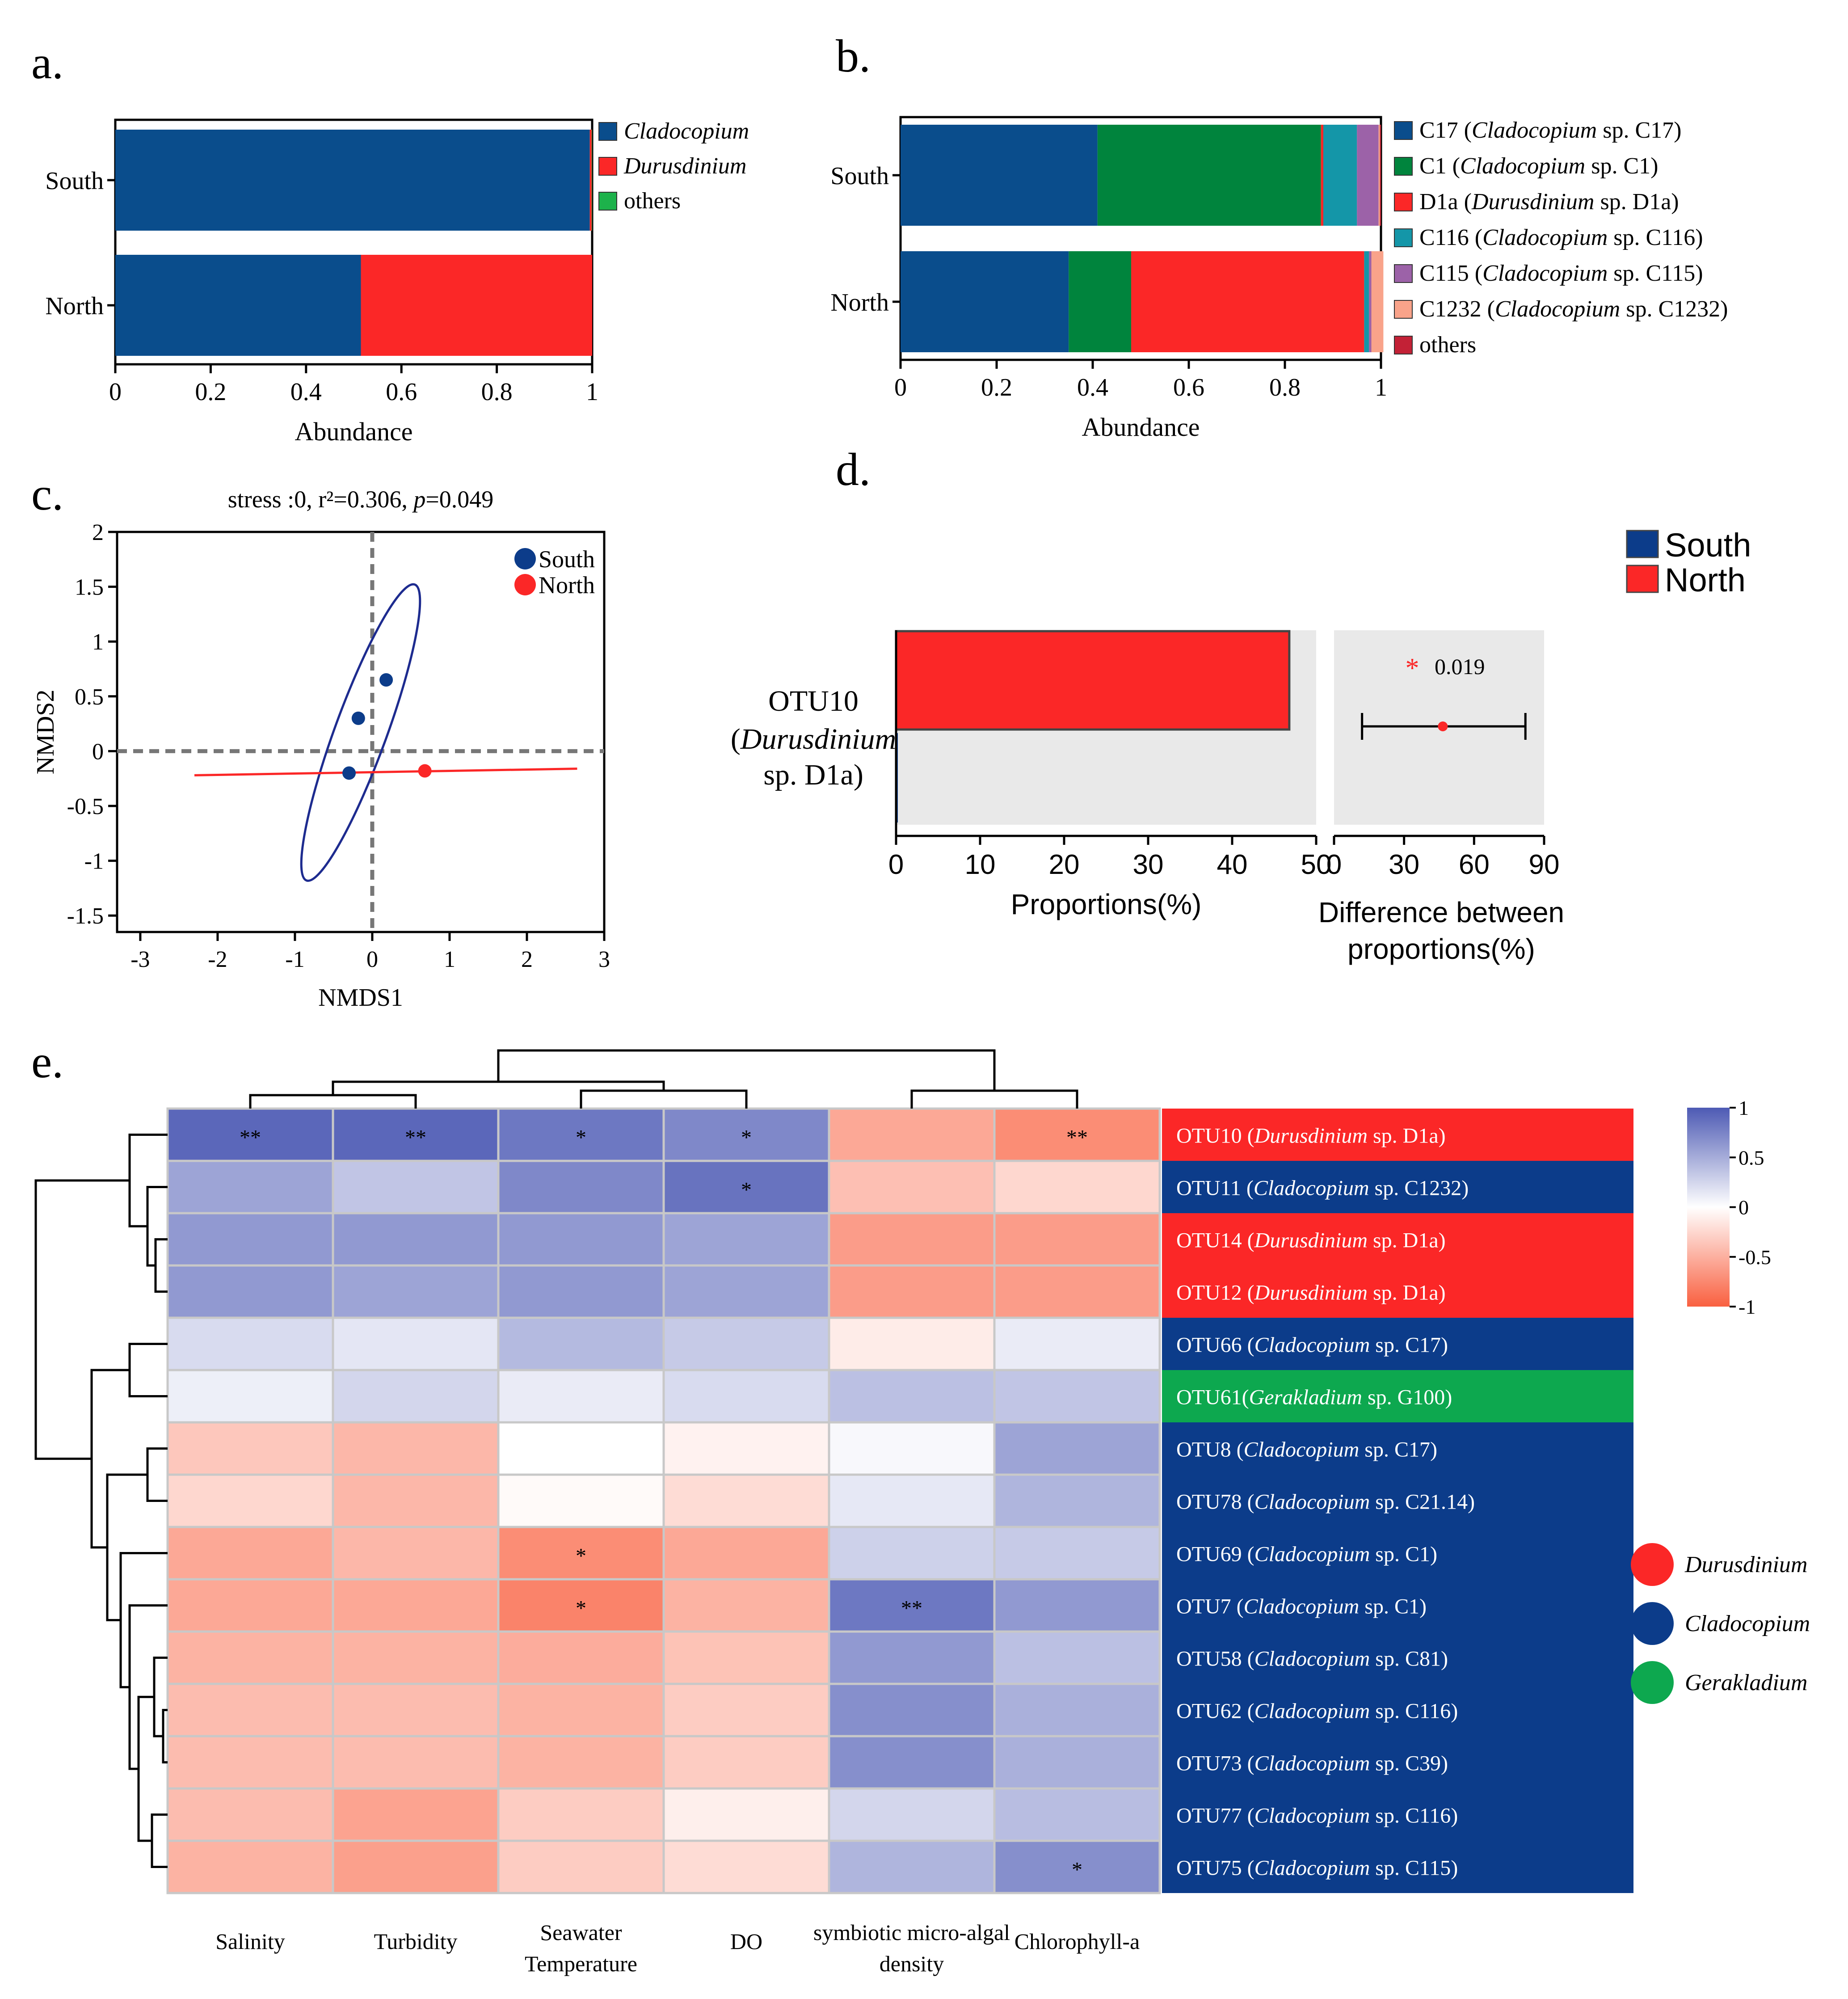 This screenshot has width=1848, height=1999. I want to click on y-tick-label-north: North, so click(859, 302).